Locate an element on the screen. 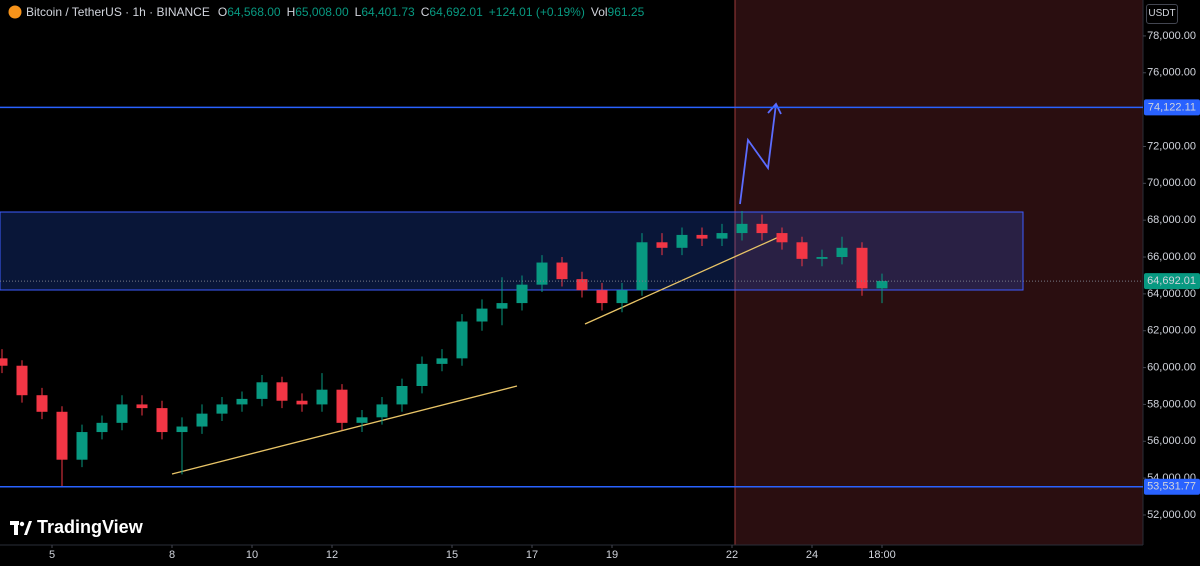  logo: TradingView is located at coordinates (76, 527).